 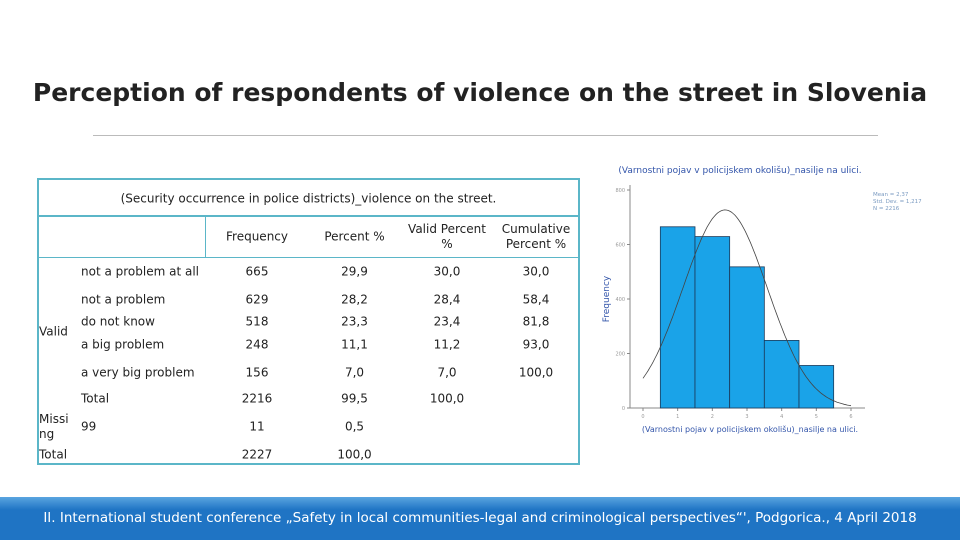 I want to click on table-cell: 23,3, so click(x=354, y=321).